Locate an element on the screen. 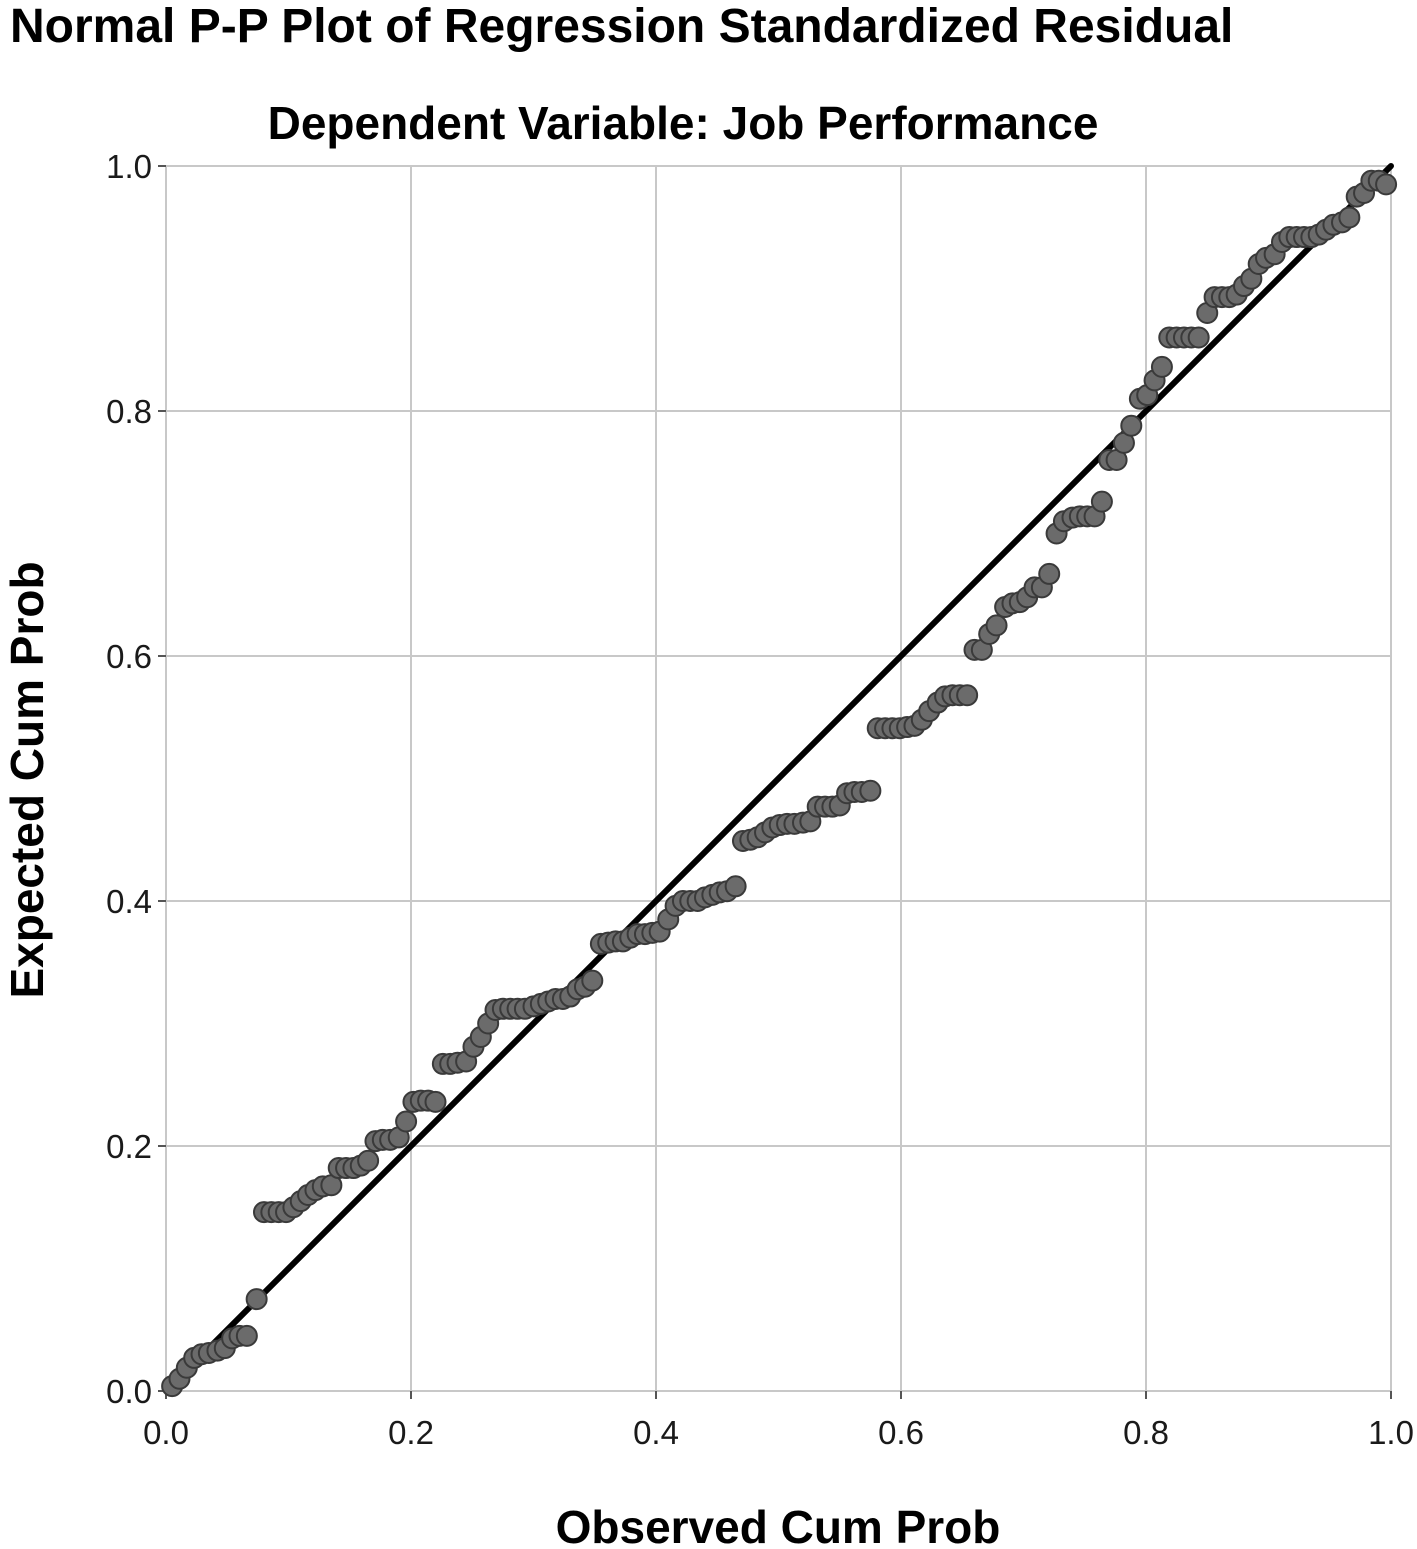  y-tick-label: 0.4 is located at coordinates (129, 901).